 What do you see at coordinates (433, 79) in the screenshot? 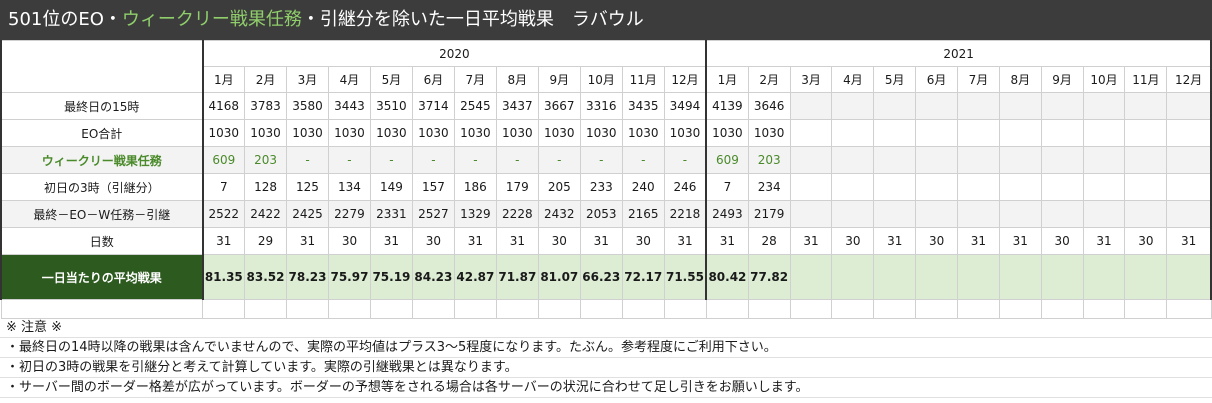
I see `month-header: 6月` at bounding box center [433, 79].